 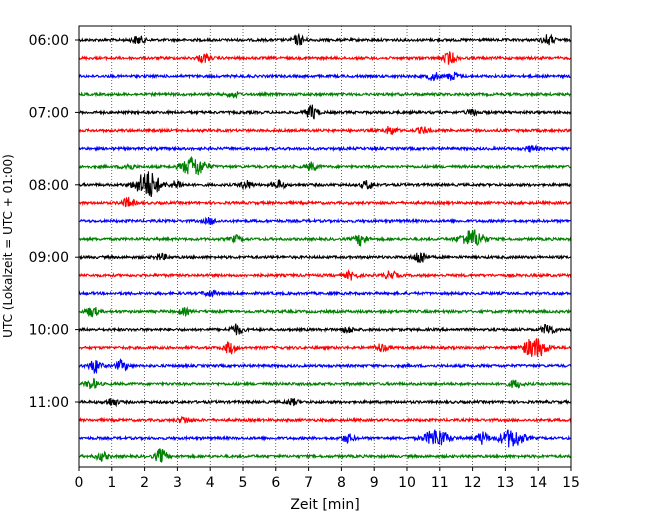 What do you see at coordinates (8, 246) in the screenshot?
I see `y-axis-label: UTC (Lokalzeit = UTC + 01:00)` at bounding box center [8, 246].